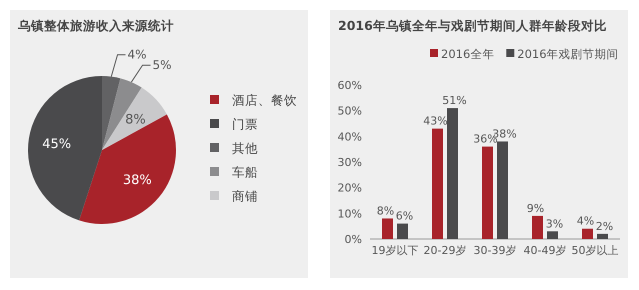 The width and height of the screenshot is (639, 290). I want to click on chart-title: 2016年乌镇全年与戏剧节期间人群年龄段对比, so click(472, 25).